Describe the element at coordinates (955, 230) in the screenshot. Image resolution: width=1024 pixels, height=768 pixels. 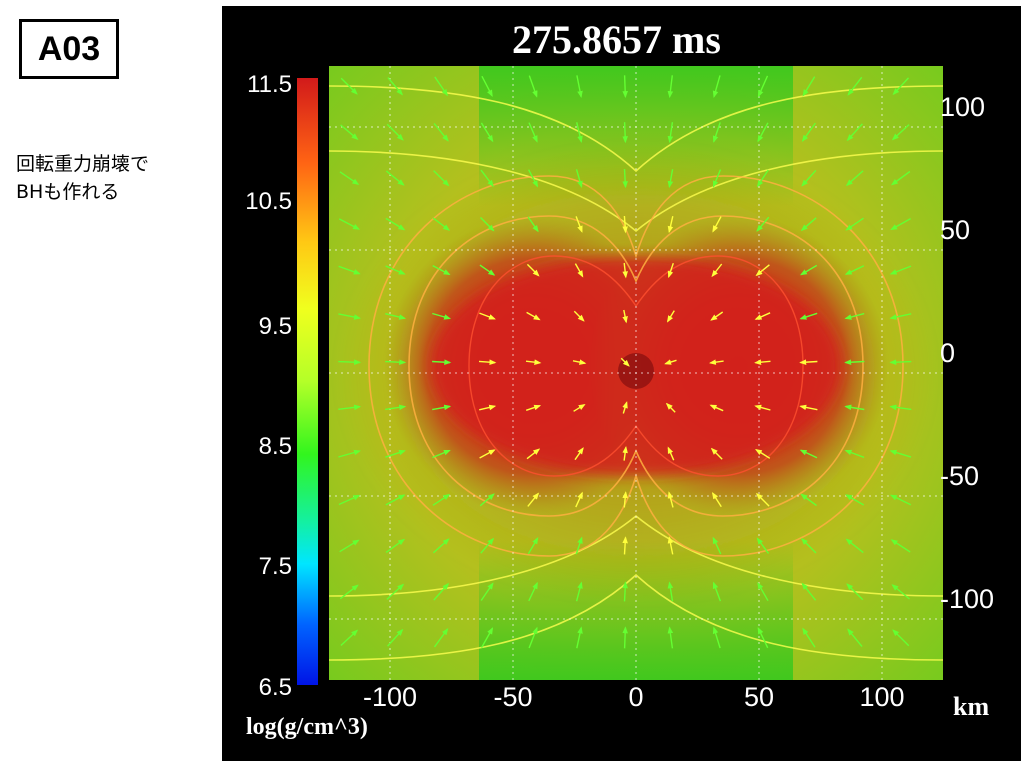
I see `y-axis-tick: 50` at that location.